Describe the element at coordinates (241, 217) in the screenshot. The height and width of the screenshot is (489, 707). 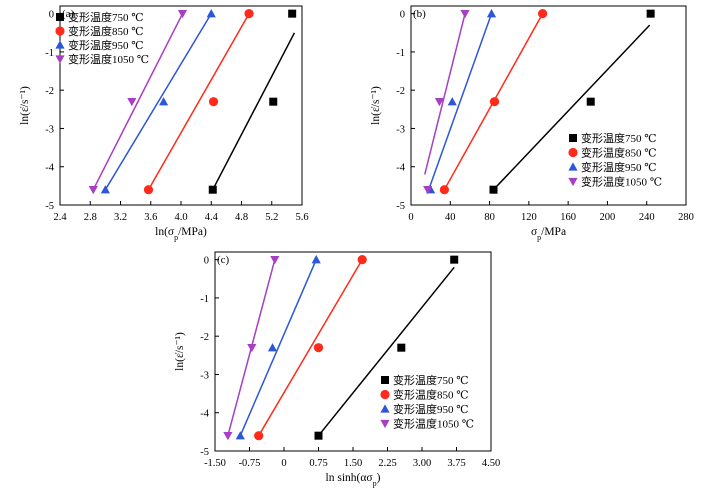
I see `x-tick-label: 4.8` at that location.